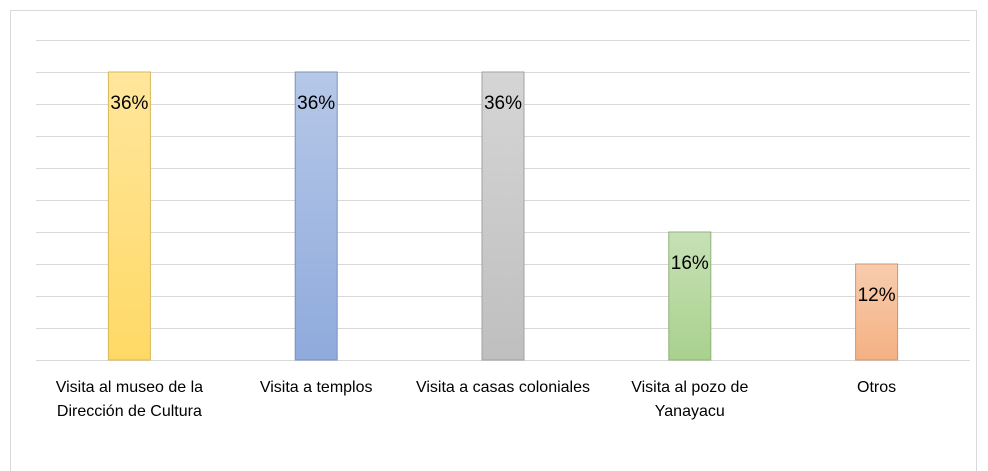 The width and height of the screenshot is (988, 471). Describe the element at coordinates (877, 295) in the screenshot. I see `data-label: 12%` at that location.